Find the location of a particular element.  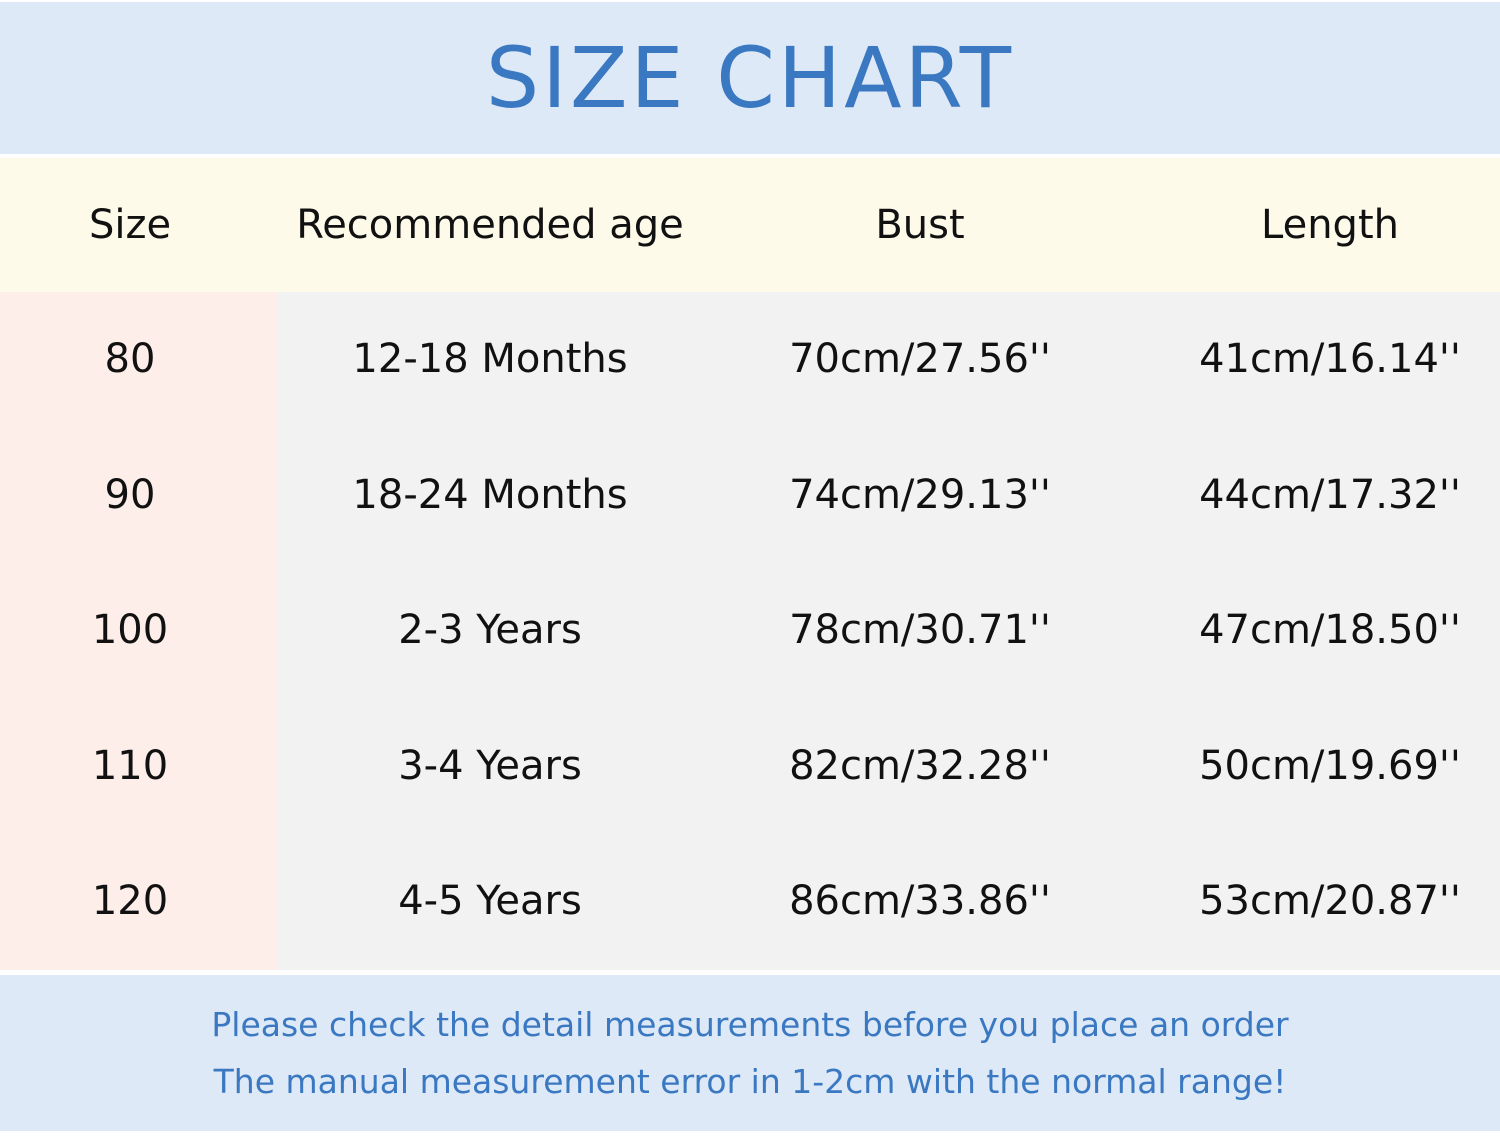

cell-length: 44cm/17.32'' is located at coordinates (1330, 494).